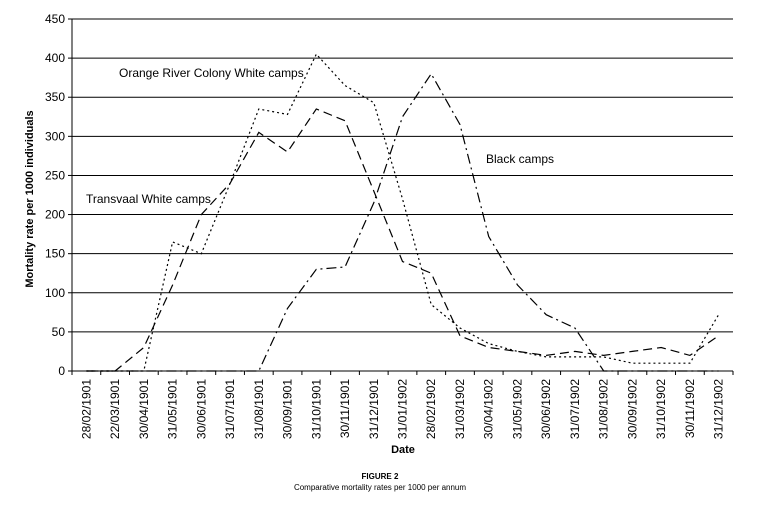  I want to click on annotation-transvaal: Transvaal White camps, so click(148, 199).